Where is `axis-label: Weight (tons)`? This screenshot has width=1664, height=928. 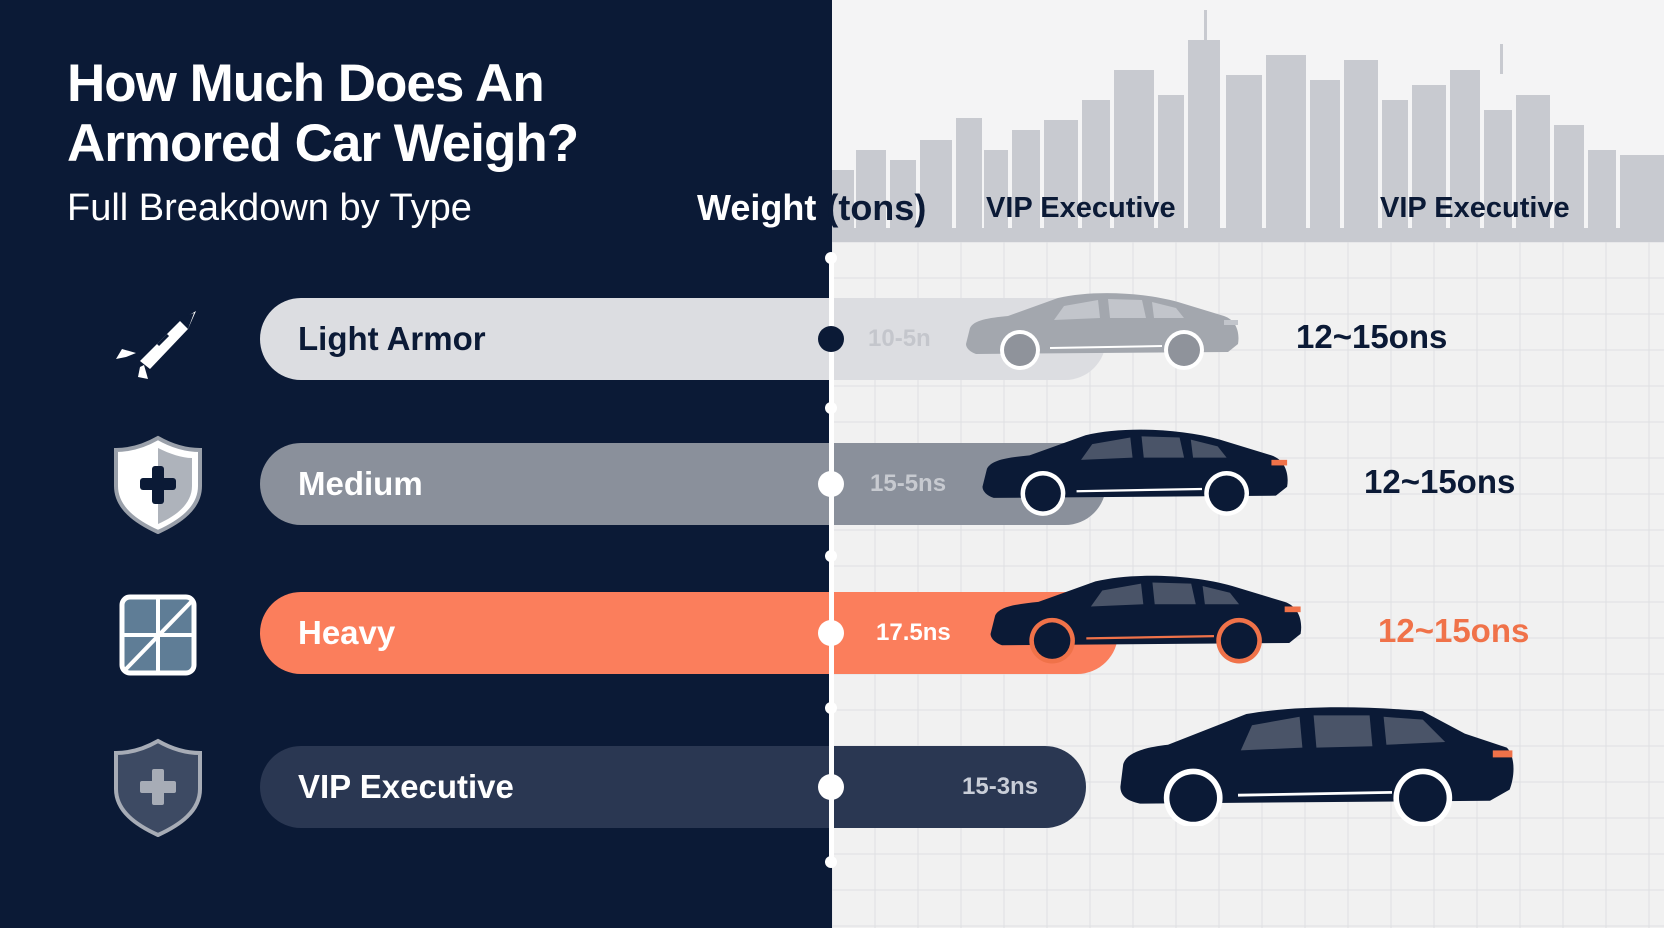
axis-label: Weight (tons) is located at coordinates (811, 208).